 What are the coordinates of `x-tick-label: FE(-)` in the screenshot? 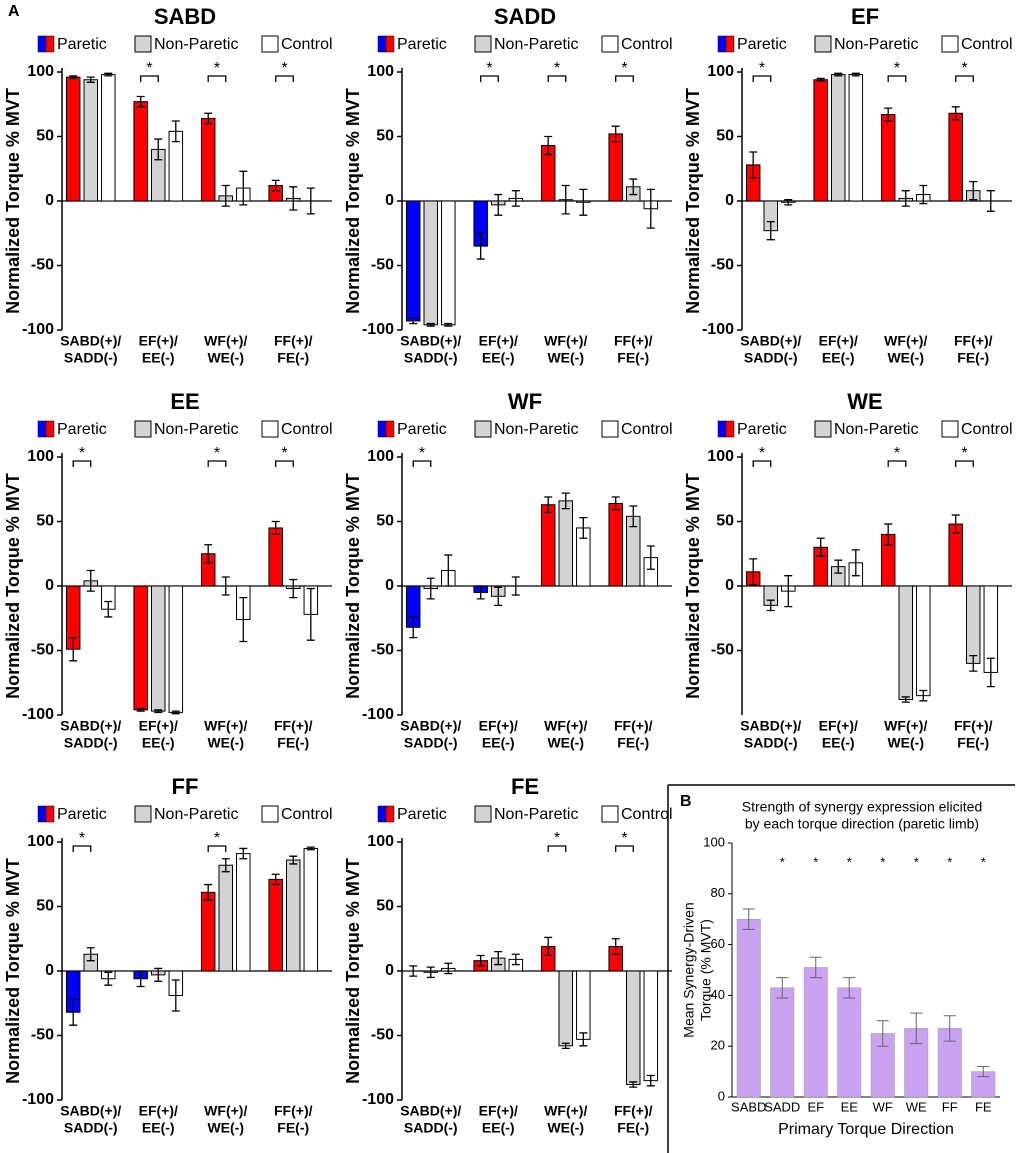 It's located at (633, 1128).